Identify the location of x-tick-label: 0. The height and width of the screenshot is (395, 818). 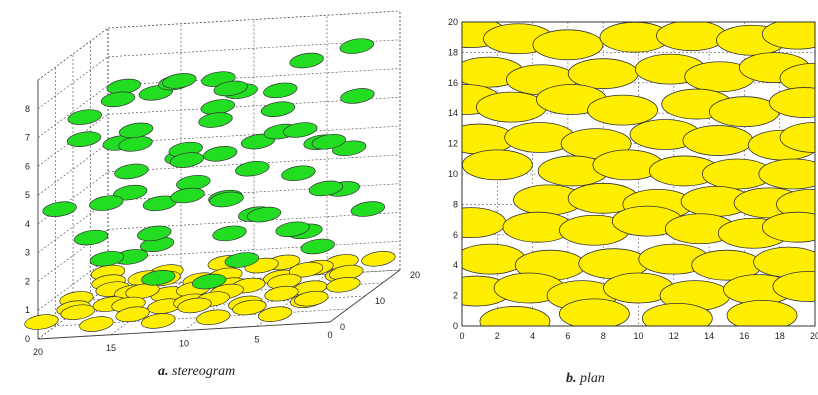
(329, 335).